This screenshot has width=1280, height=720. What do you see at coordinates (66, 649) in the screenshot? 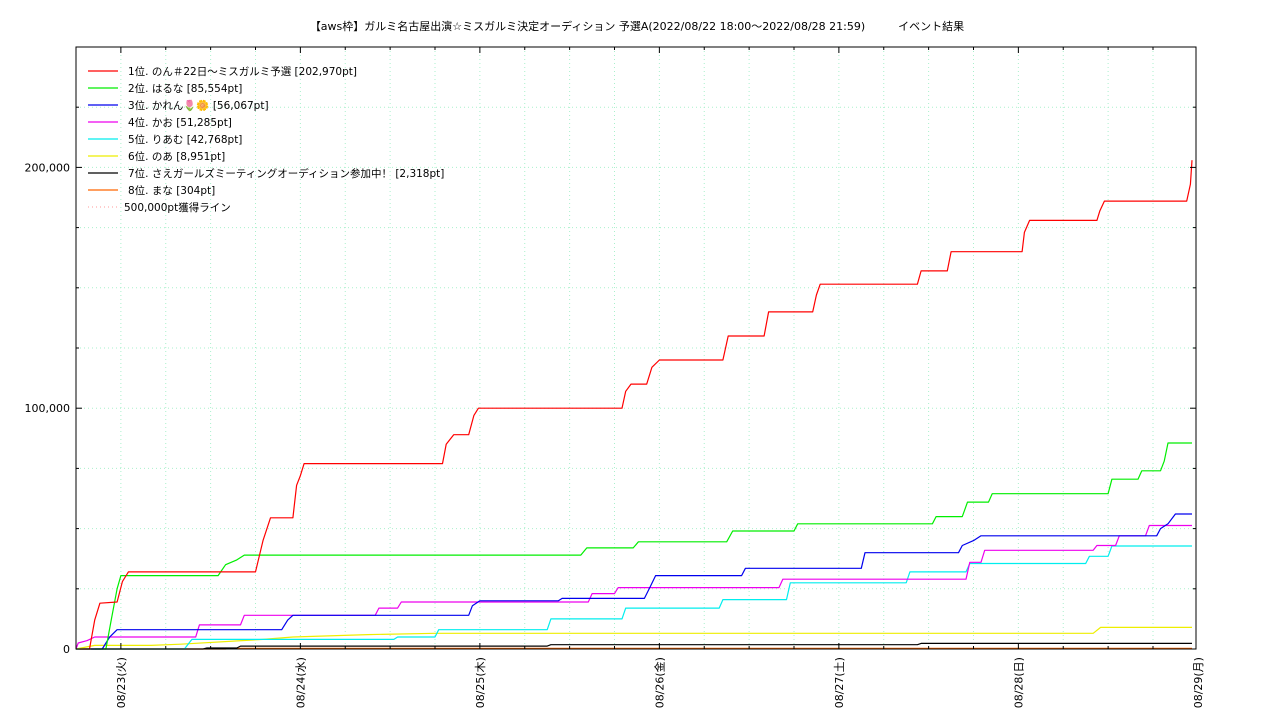
I see `y-tick-label: 0` at bounding box center [66, 649].